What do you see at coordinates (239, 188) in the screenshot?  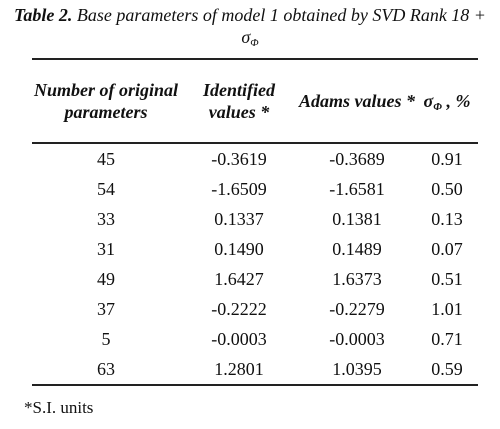 I see `table-cell: -1.6509` at bounding box center [239, 188].